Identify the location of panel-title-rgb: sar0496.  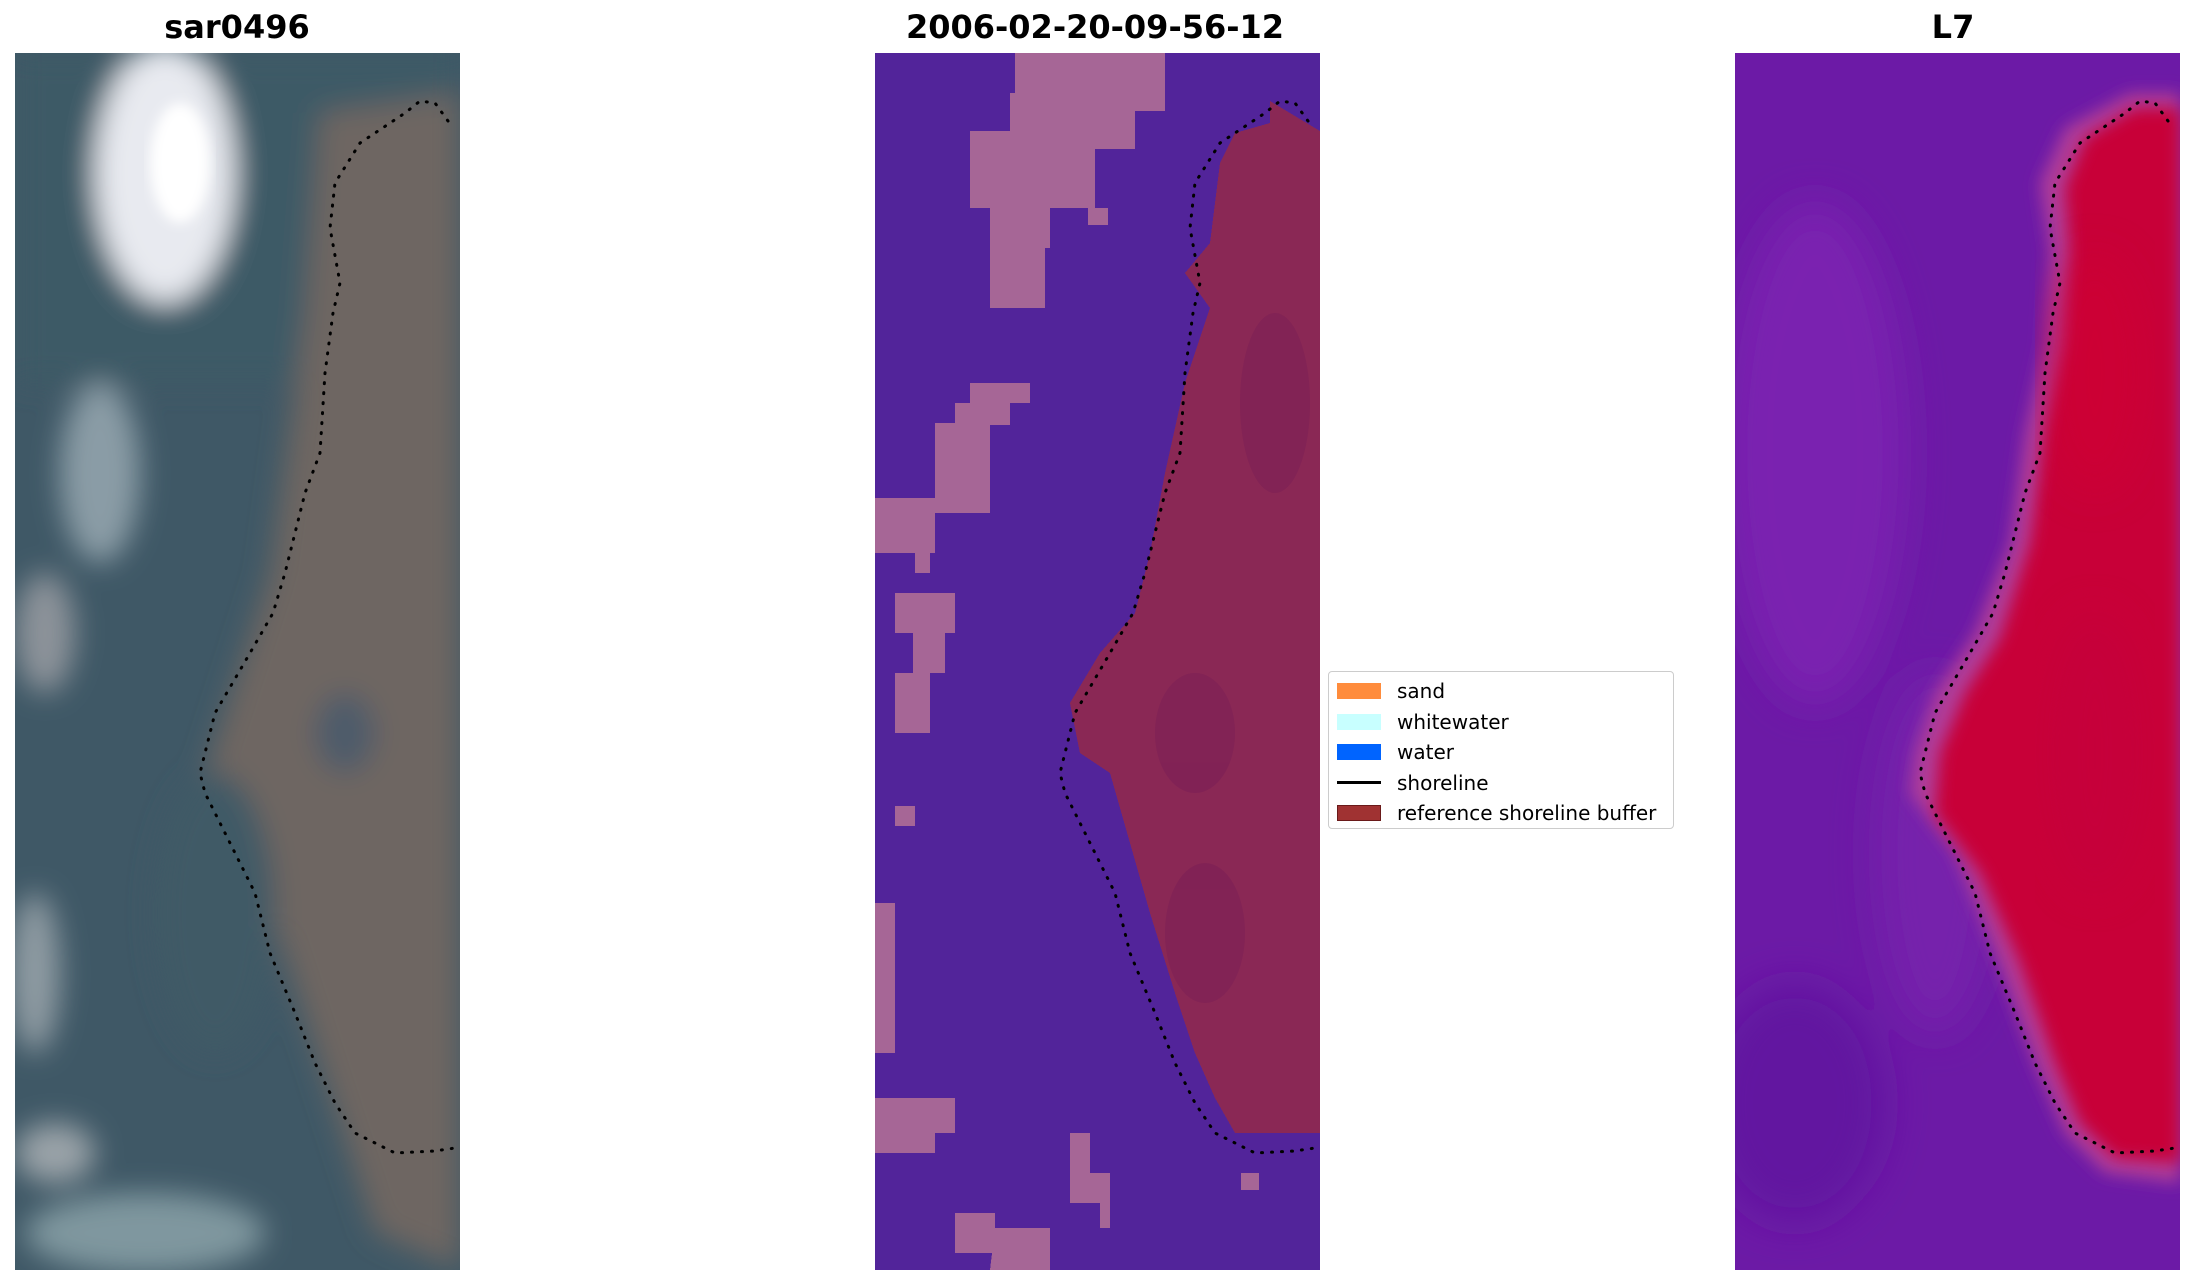
(237, 27).